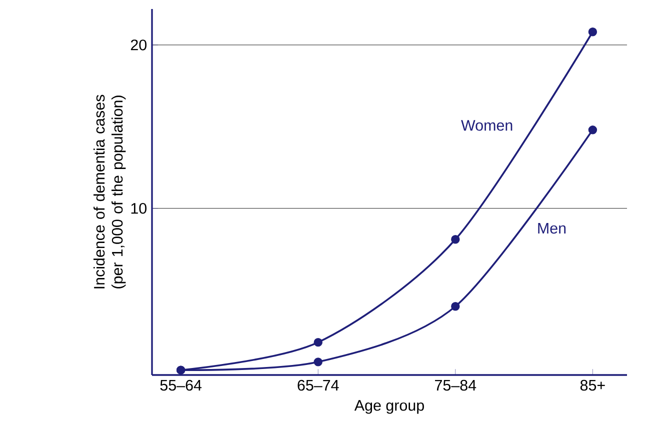  What do you see at coordinates (110, 191) in the screenshot?
I see `y-axis-title: Incidence of dementia cases (per 1,000 of the population)` at bounding box center [110, 191].